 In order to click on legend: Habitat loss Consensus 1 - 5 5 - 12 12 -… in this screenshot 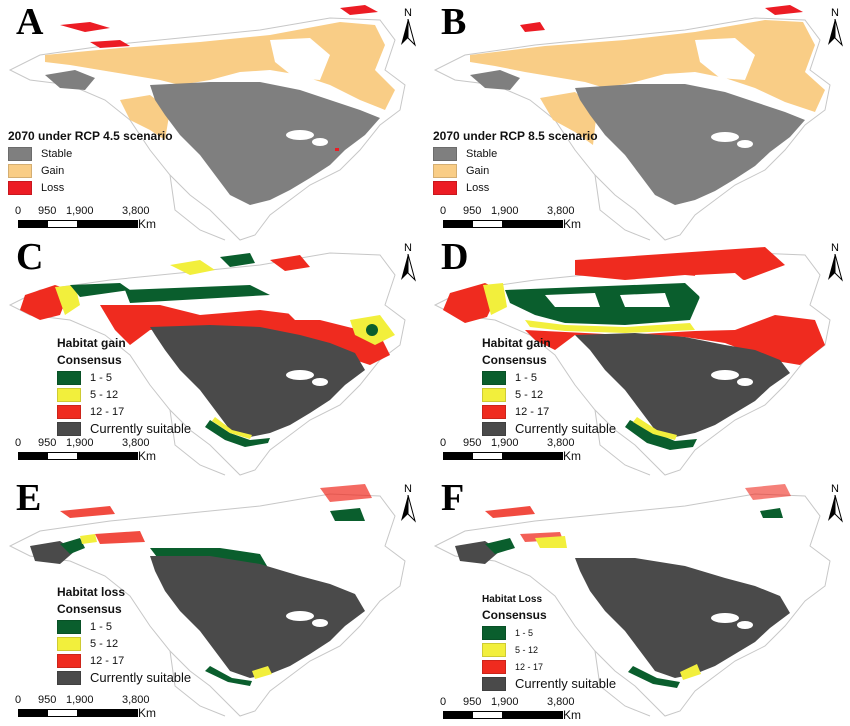, I will do `click(124, 635)`.